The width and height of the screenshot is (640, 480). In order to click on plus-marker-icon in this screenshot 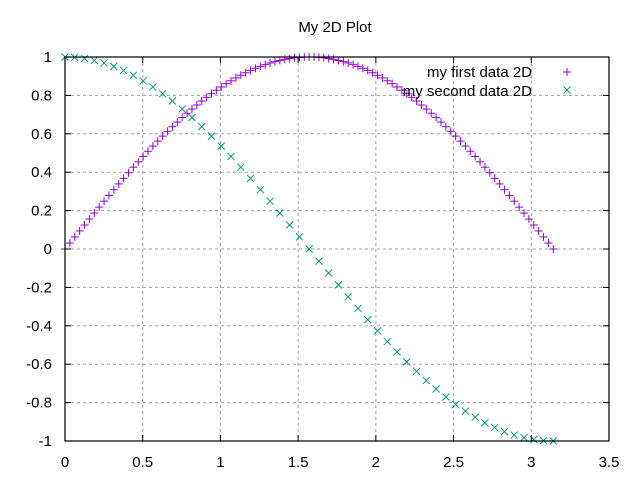, I will do `click(567, 72)`.